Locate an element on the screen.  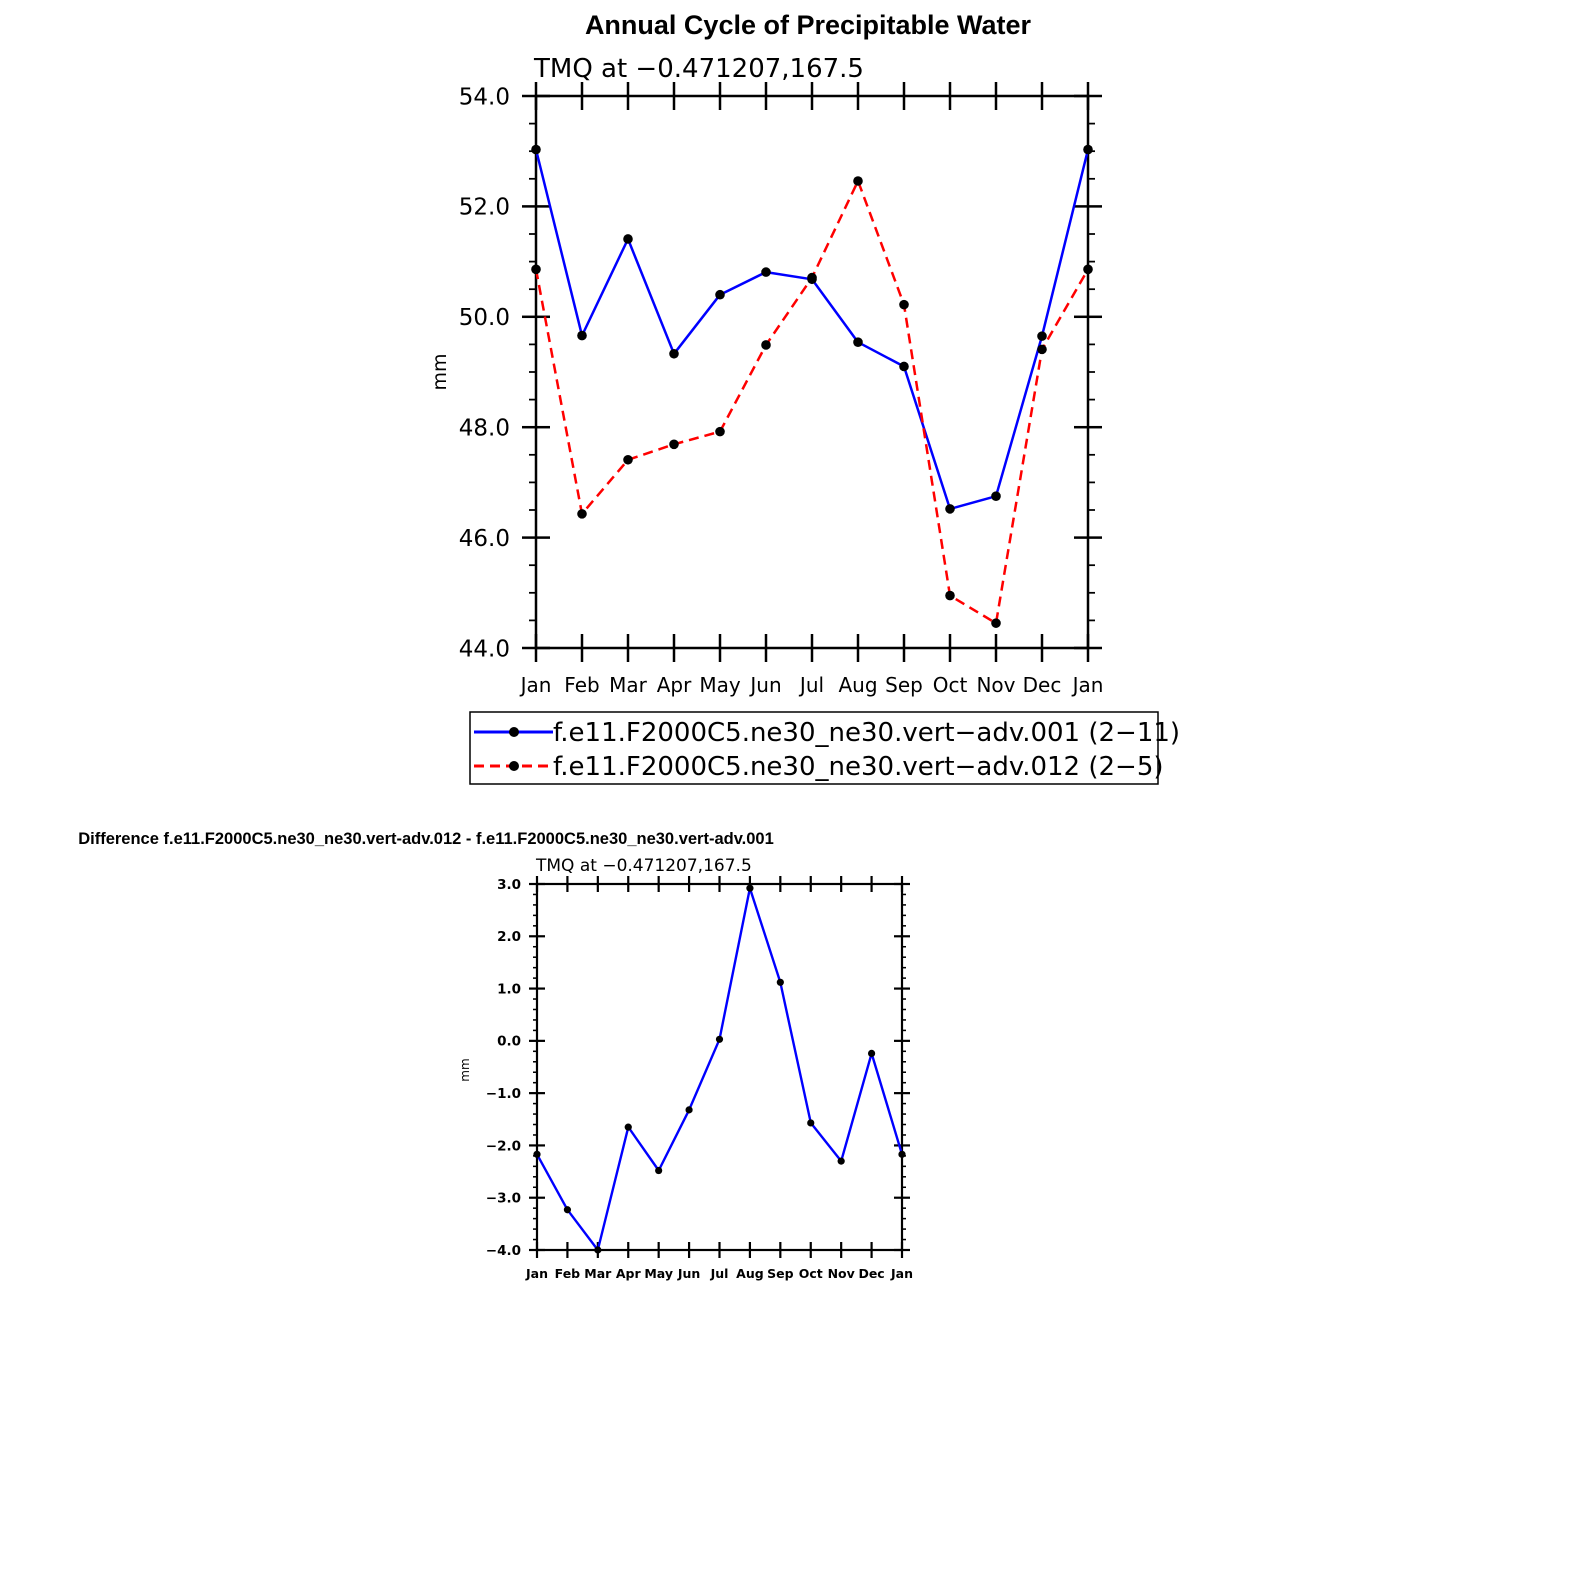
annual-cycle-ytick-label: 46.0 is located at coordinates (484, 539).